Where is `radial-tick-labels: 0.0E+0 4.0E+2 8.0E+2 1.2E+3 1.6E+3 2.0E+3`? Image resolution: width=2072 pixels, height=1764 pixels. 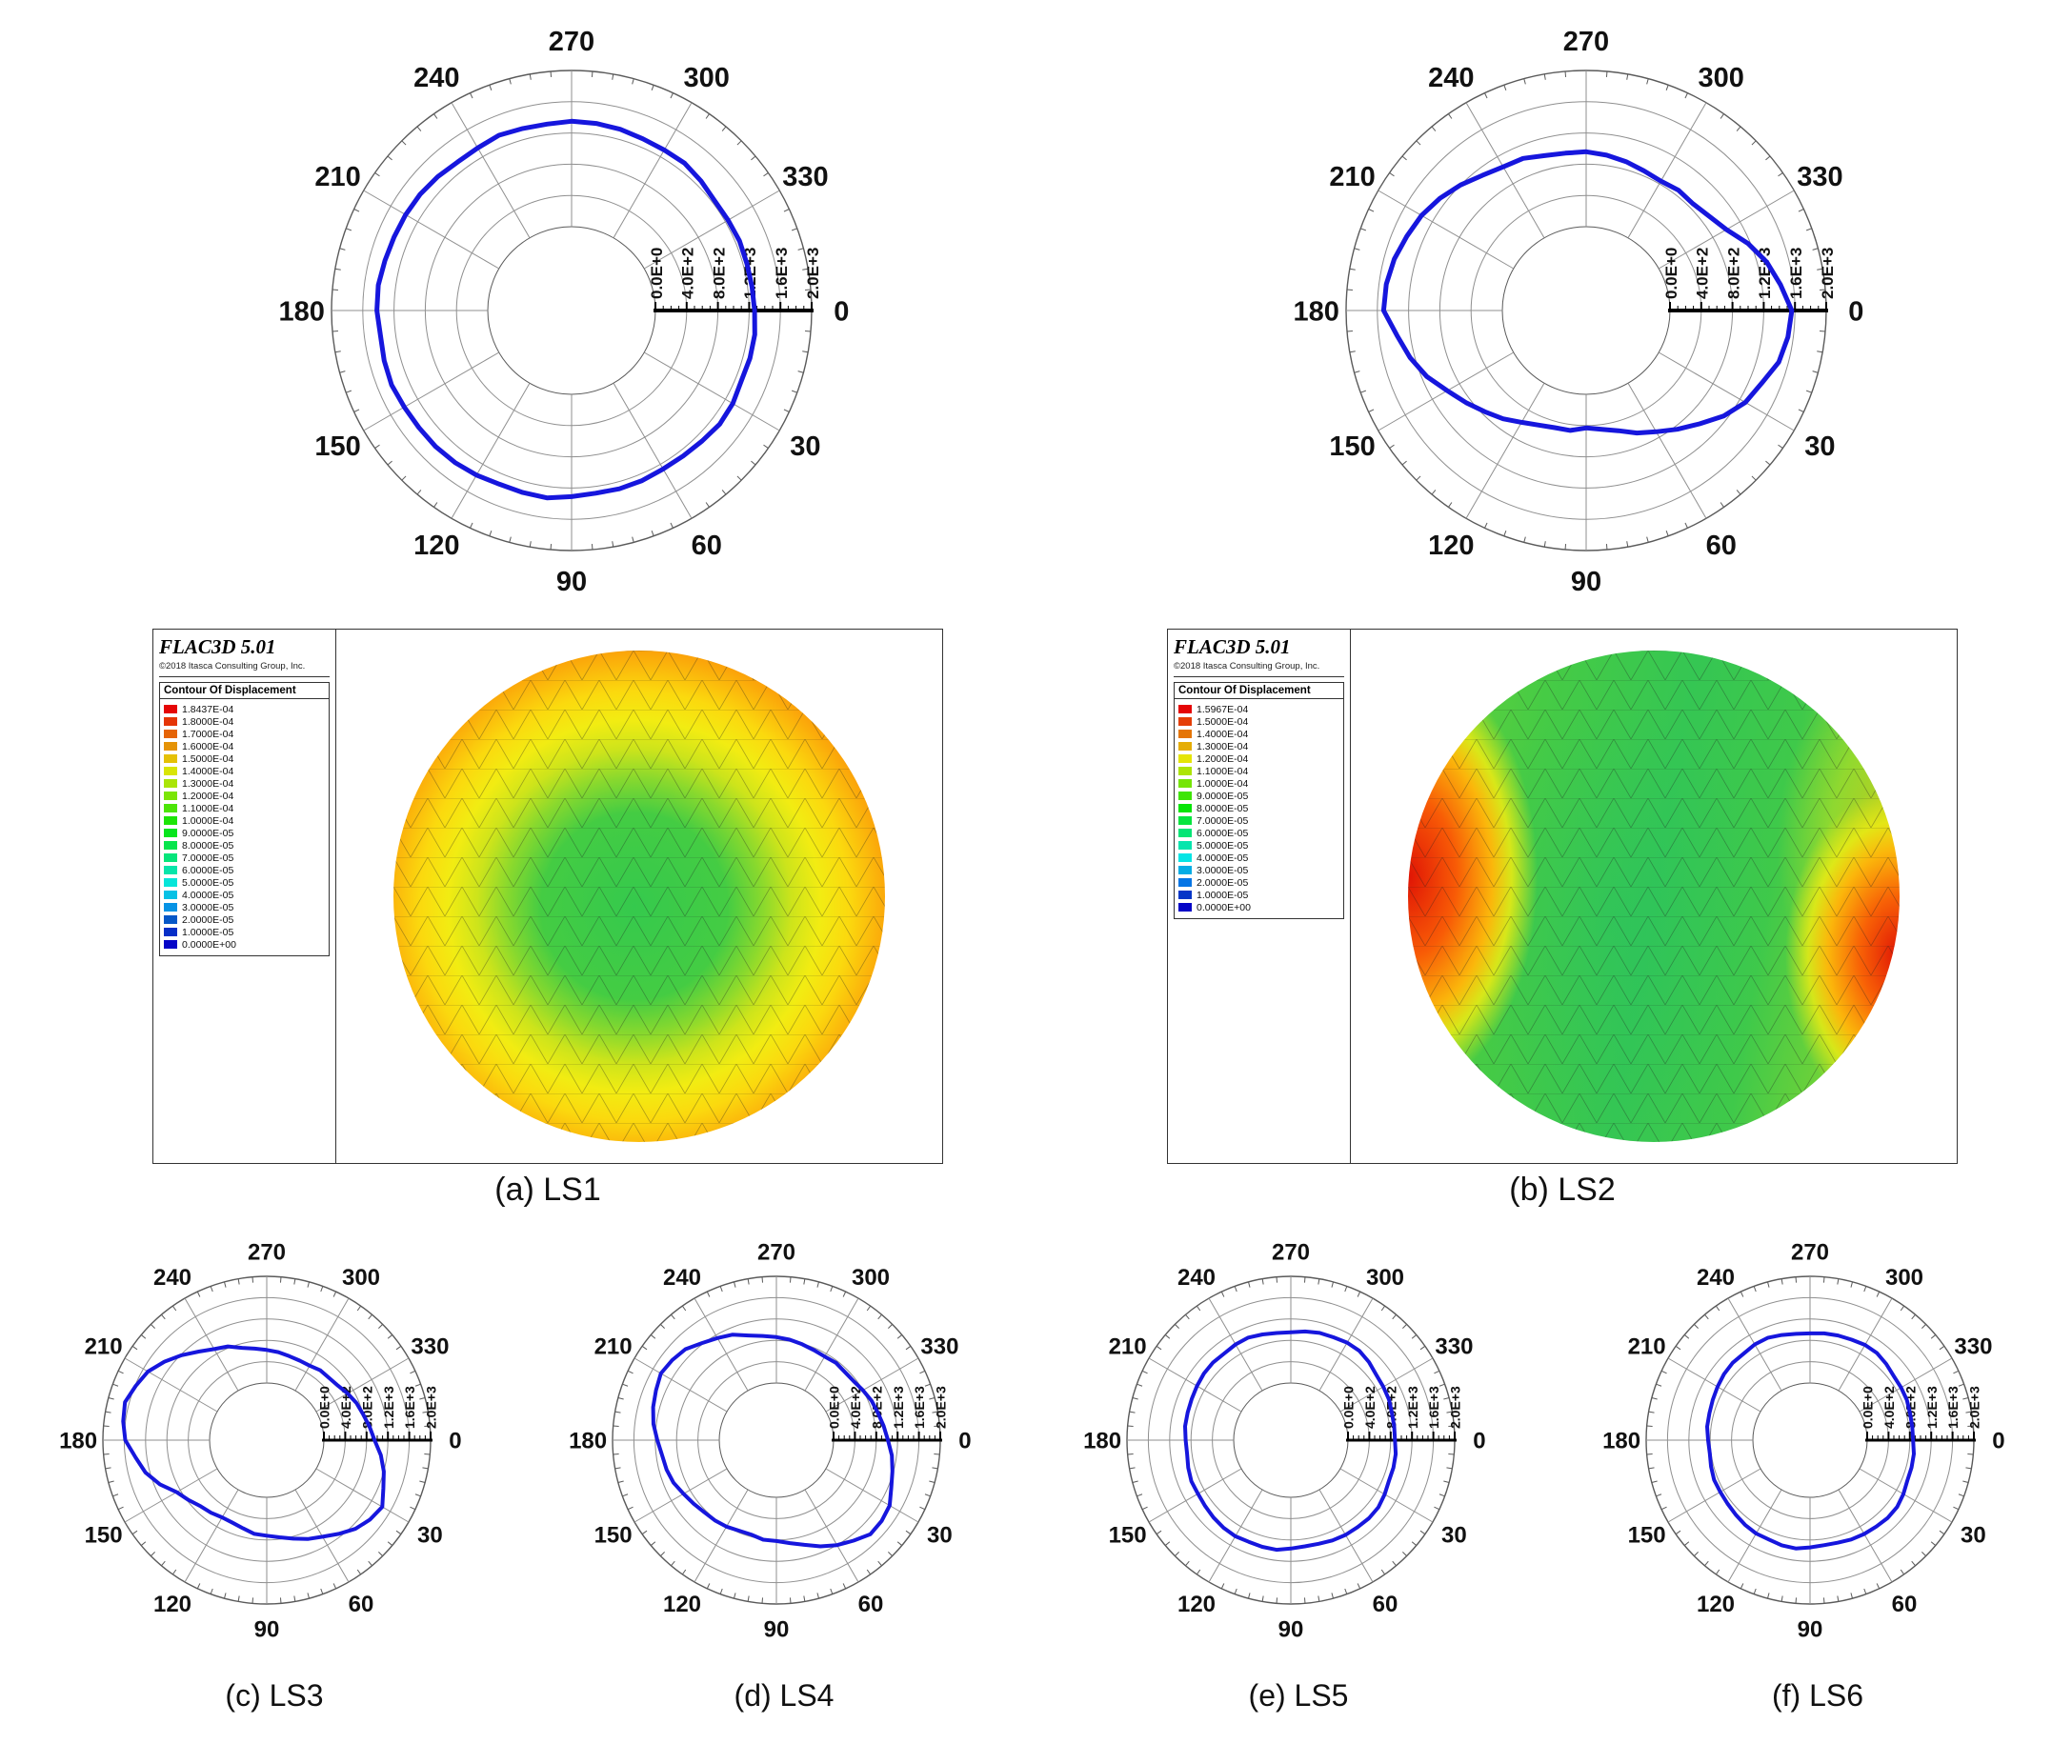
radial-tick-labels: 0.0E+0 4.0E+2 8.0E+2 1.2E+3 1.6E+3 2.0E+3 is located at coordinates (735, 273).